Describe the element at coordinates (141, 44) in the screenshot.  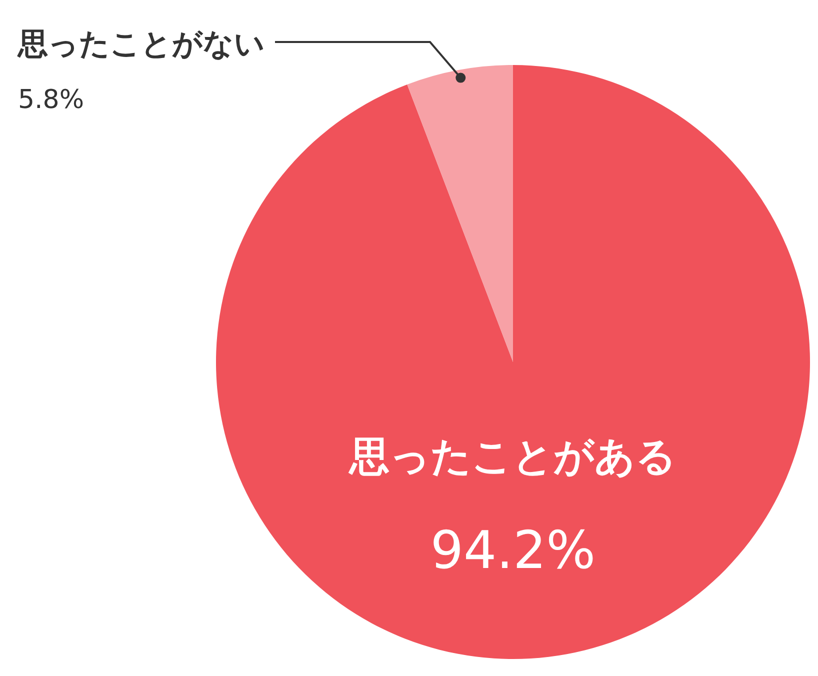
I see `slice-label: 思ったことがない` at that location.